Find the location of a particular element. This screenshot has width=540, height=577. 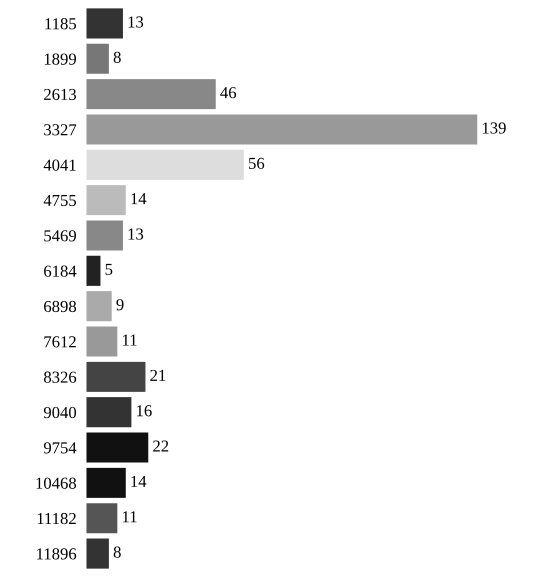

data-label: 139 is located at coordinates (494, 128).